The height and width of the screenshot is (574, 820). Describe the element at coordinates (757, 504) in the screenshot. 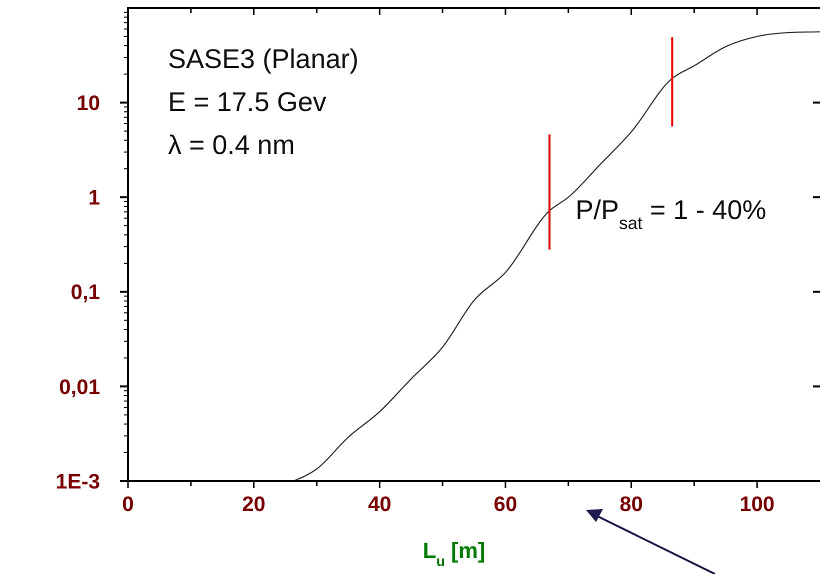

I see `x-tick-label: 100` at that location.